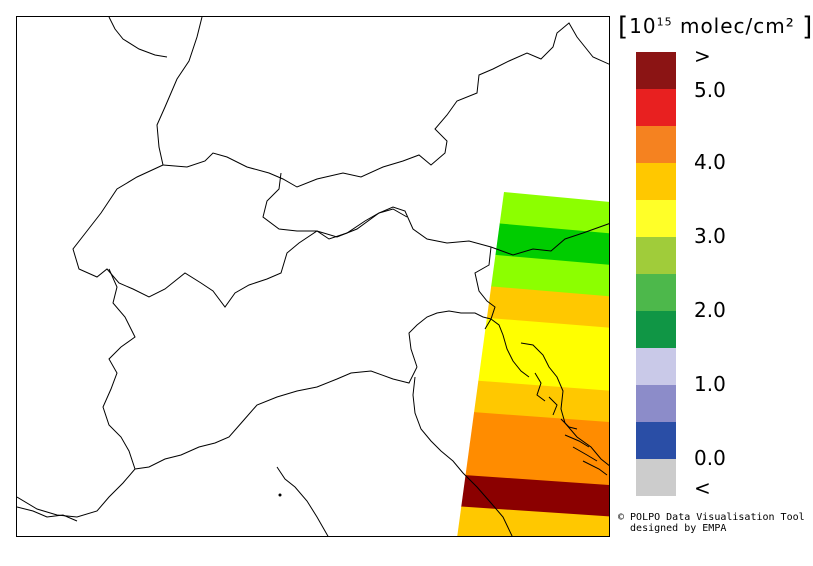 Image resolution: width=813 pixels, height=566 pixels. I want to click on coast-adriatic, so click(460, 423).